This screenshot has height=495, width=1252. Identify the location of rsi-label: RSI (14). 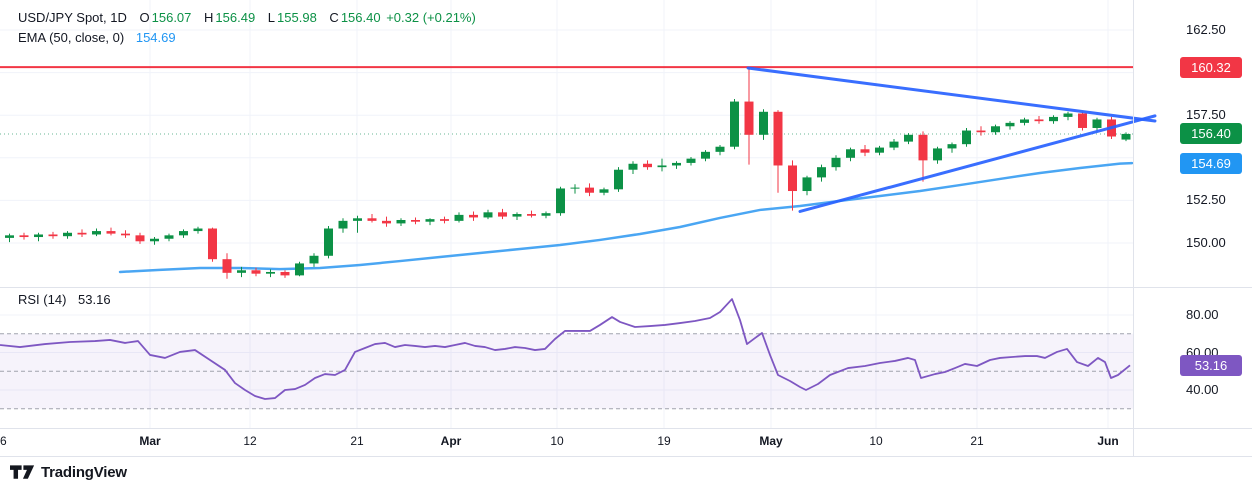
(42, 299).